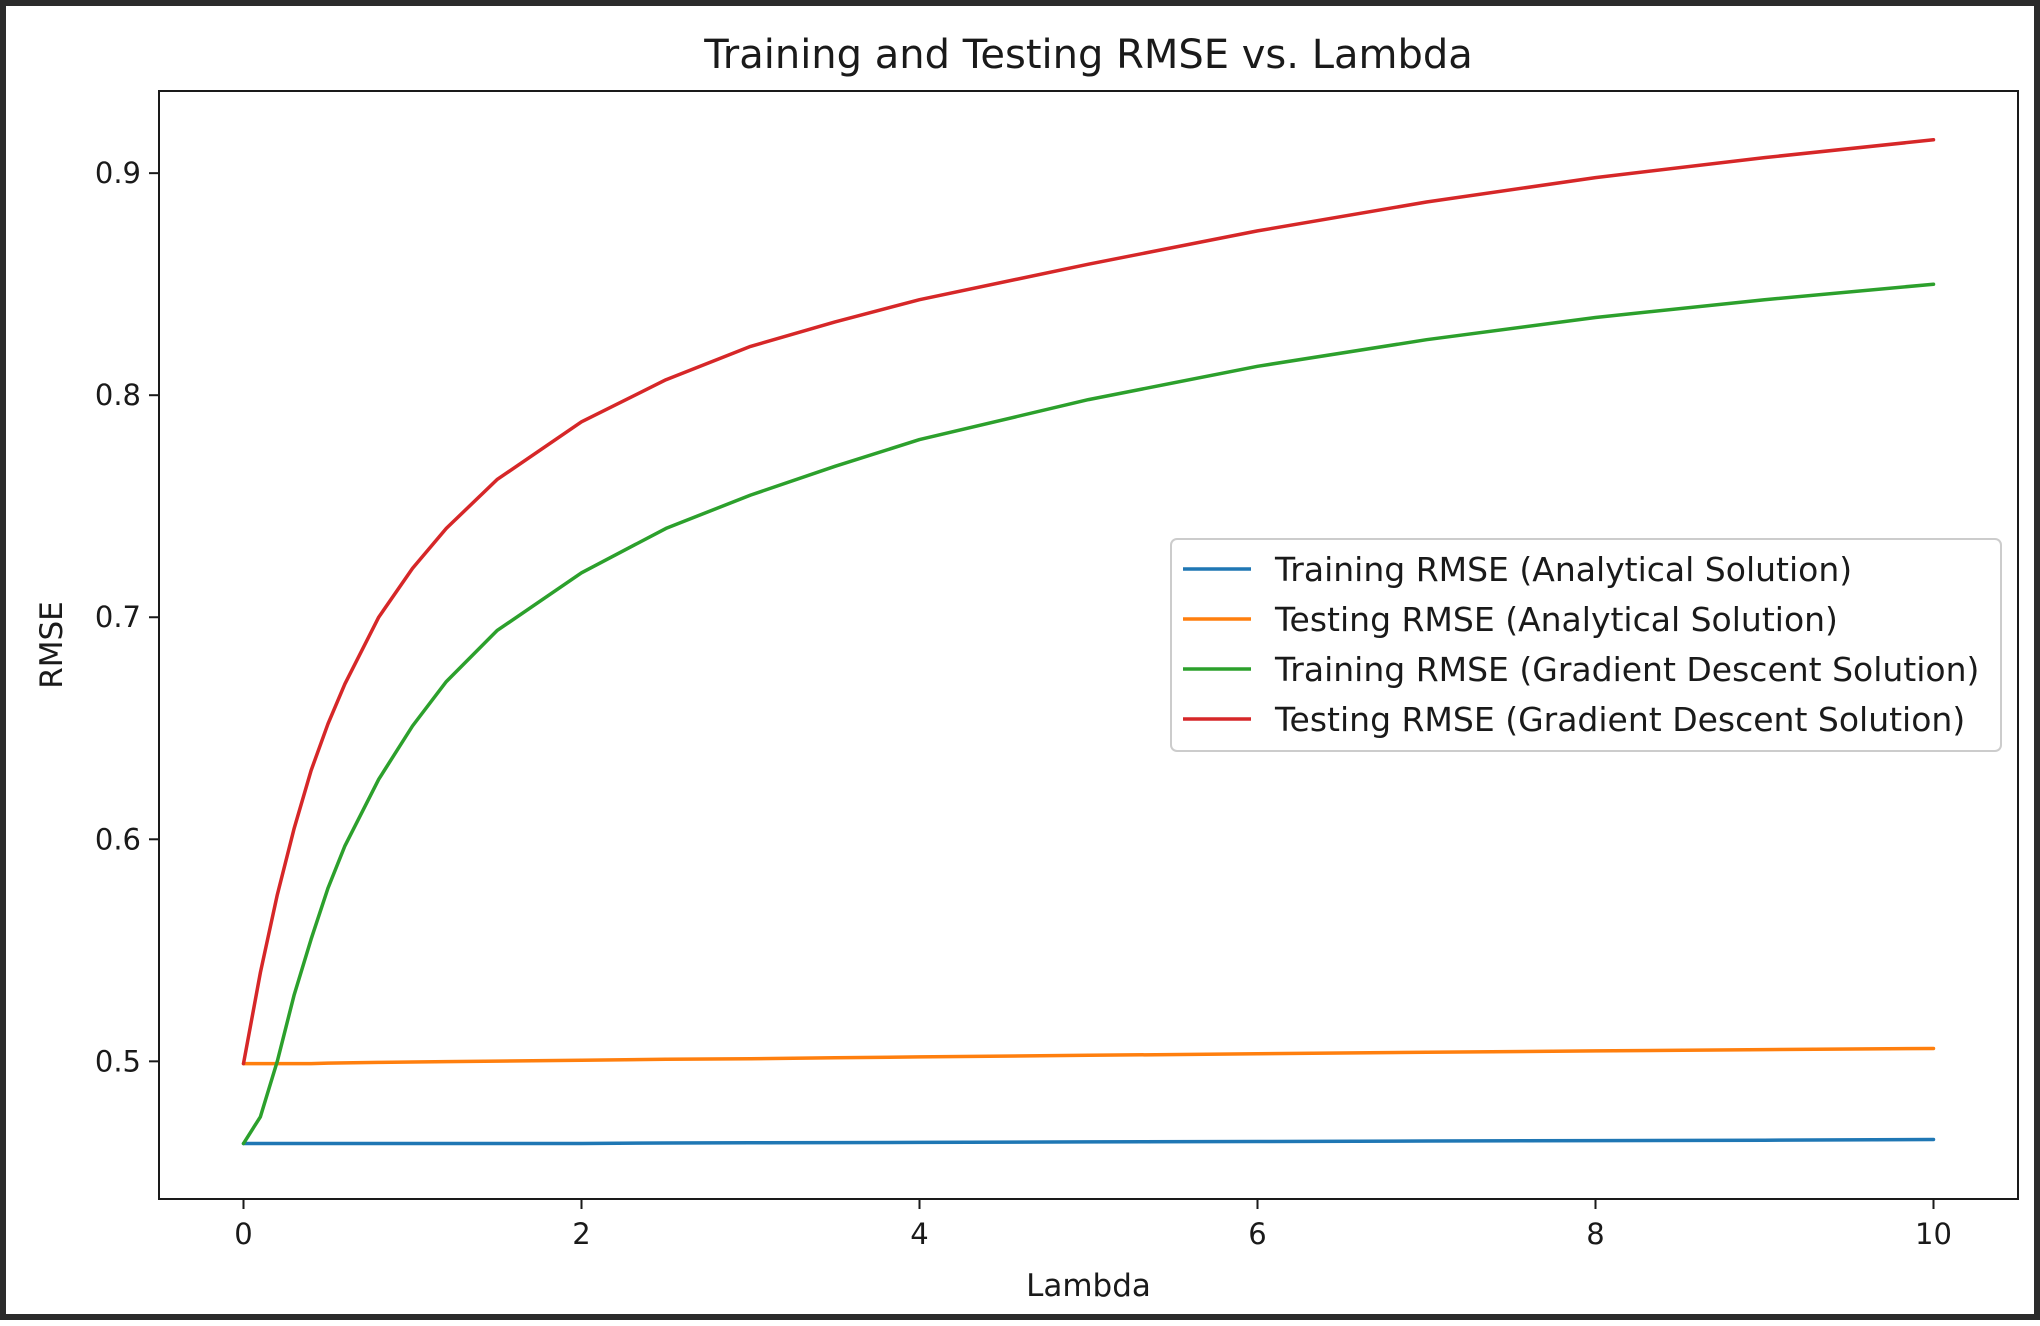  Describe the element at coordinates (1595, 1234) in the screenshot. I see `x-tick-label: 8` at that location.